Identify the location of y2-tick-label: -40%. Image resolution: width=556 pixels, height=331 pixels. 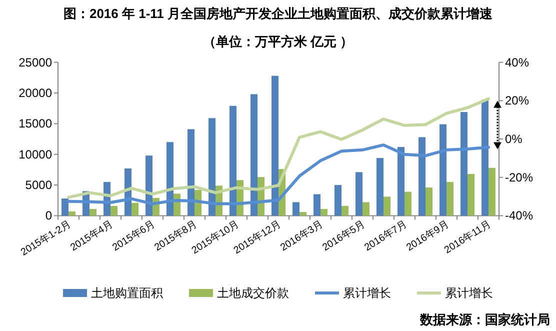
(519, 215).